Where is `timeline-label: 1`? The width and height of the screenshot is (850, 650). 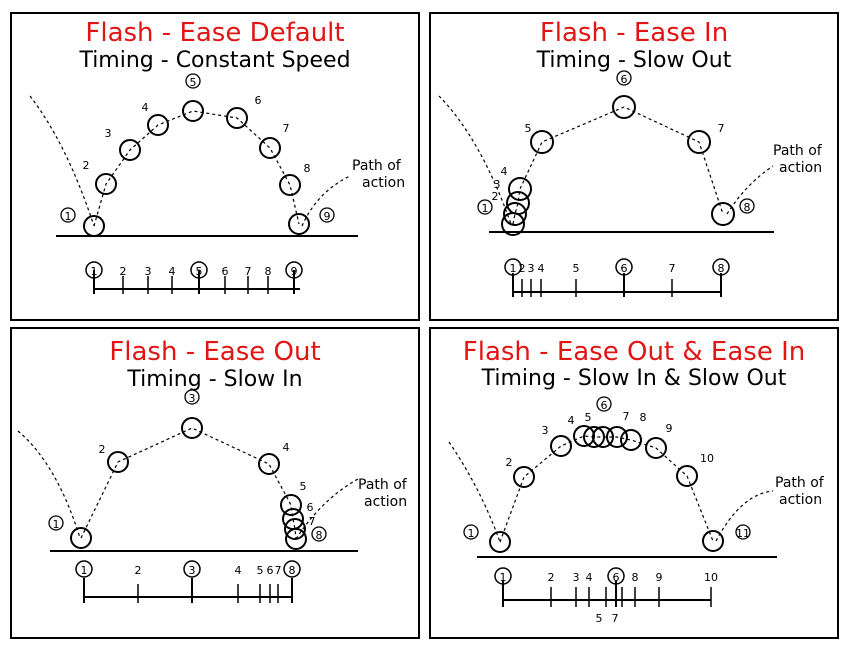
timeline-label: 1 is located at coordinates (513, 268).